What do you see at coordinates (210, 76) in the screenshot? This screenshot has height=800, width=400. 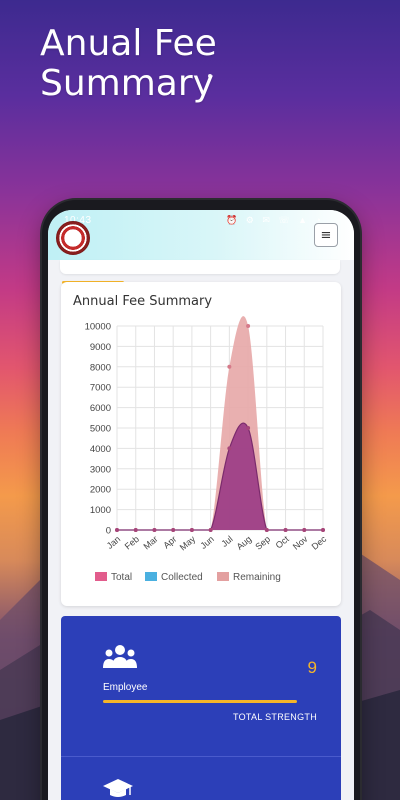 I see `sparkle-decoration` at bounding box center [210, 76].